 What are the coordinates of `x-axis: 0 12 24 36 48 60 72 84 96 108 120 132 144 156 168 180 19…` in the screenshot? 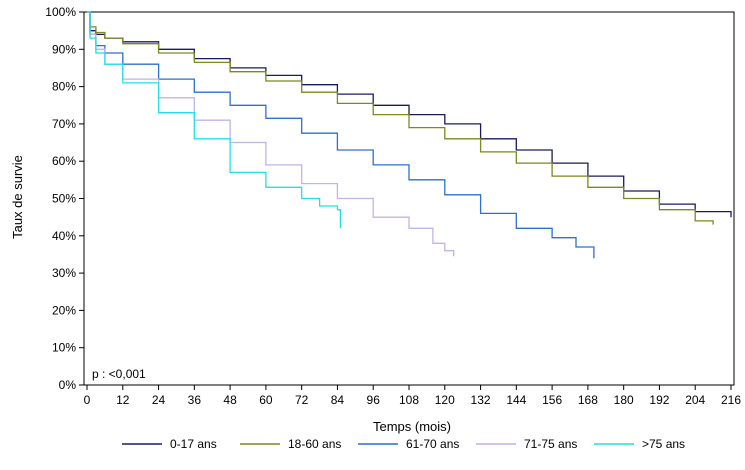 It's located at (412, 396).